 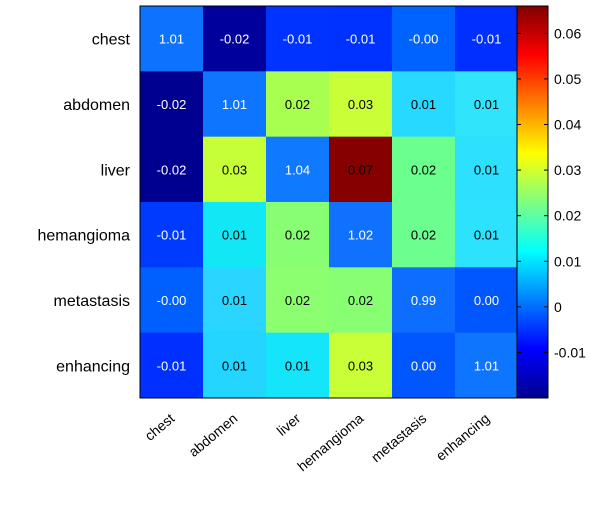 I want to click on colorbar-tick-label: 0, so click(x=558, y=307).